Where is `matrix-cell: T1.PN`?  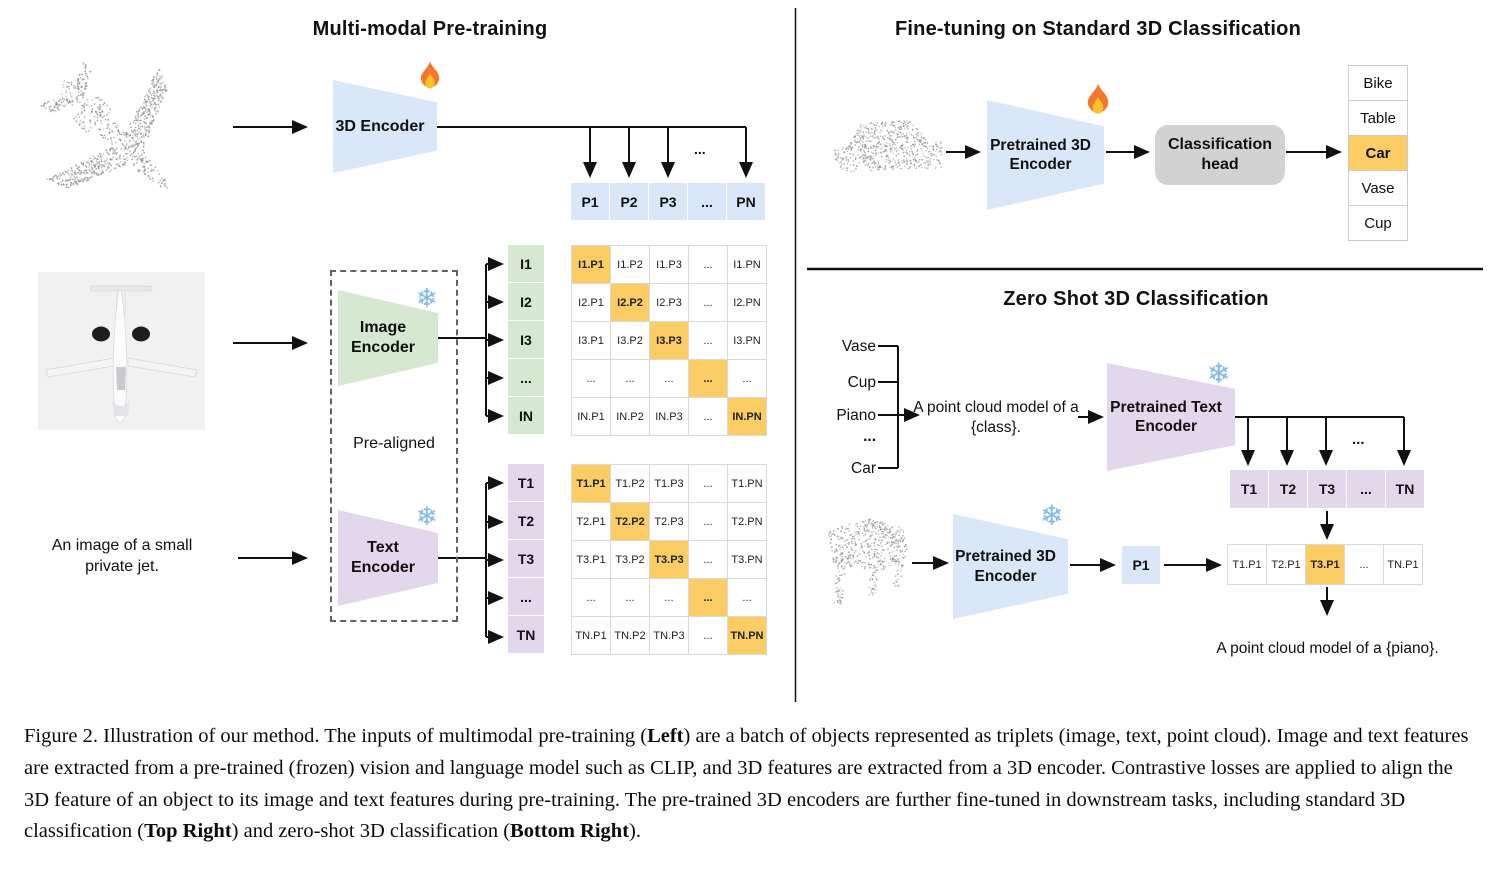
matrix-cell: T1.PN is located at coordinates (747, 484).